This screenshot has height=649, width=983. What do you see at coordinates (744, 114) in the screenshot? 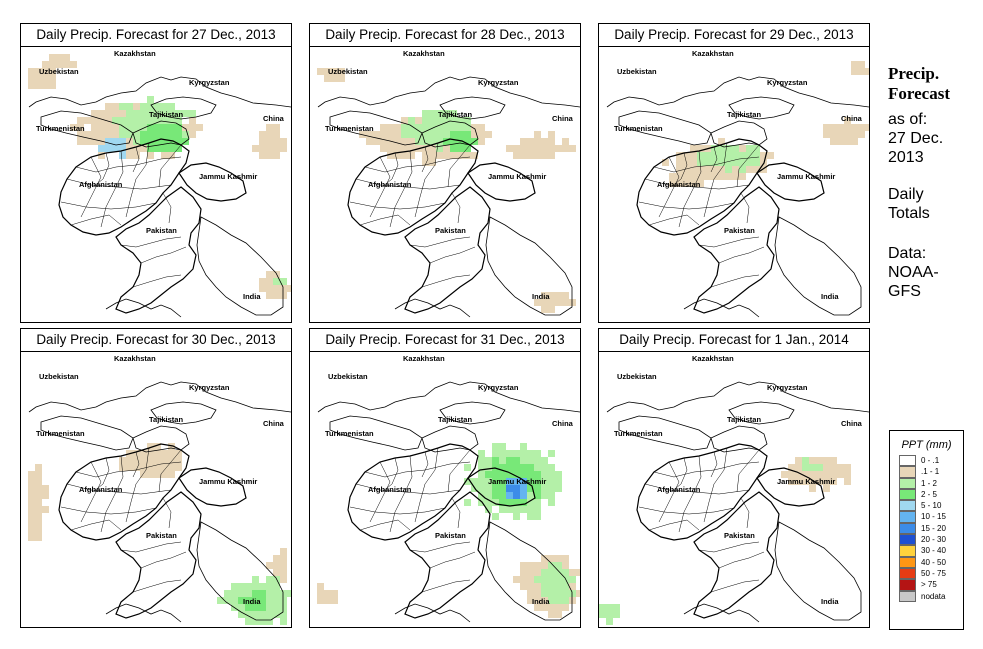
I see `map-label-tajikistan: Tajikistan` at bounding box center [744, 114].